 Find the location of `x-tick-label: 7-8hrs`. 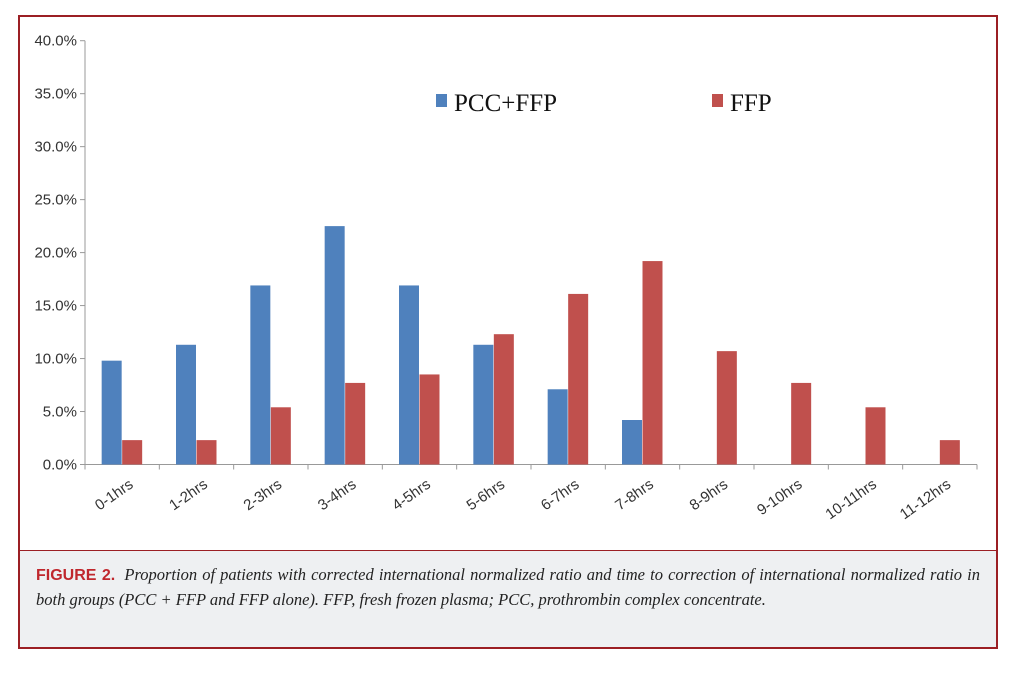

x-tick-label: 7-8hrs is located at coordinates (634, 495).